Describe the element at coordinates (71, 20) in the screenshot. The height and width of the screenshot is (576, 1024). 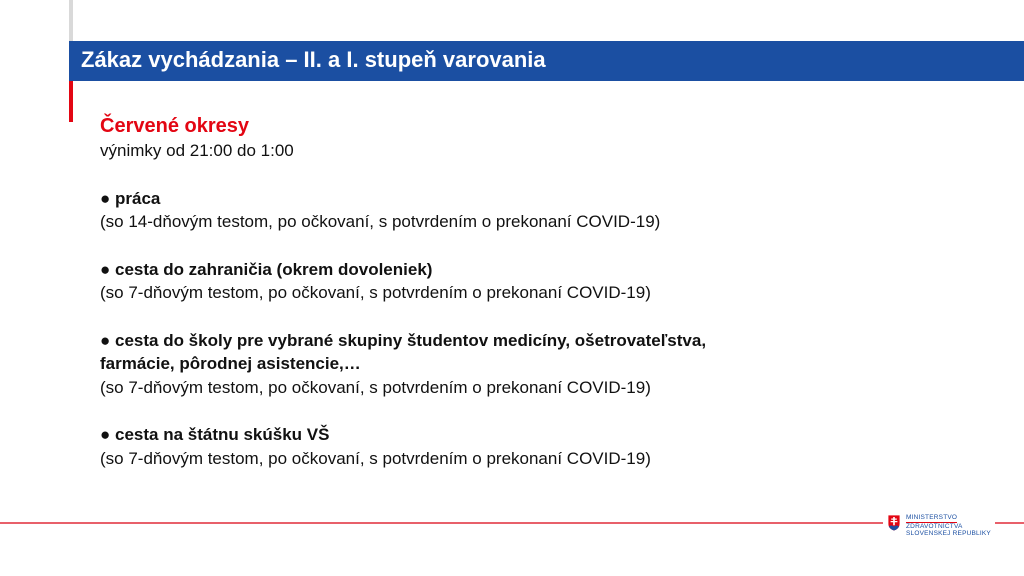
I see `grey-accent-line` at that location.